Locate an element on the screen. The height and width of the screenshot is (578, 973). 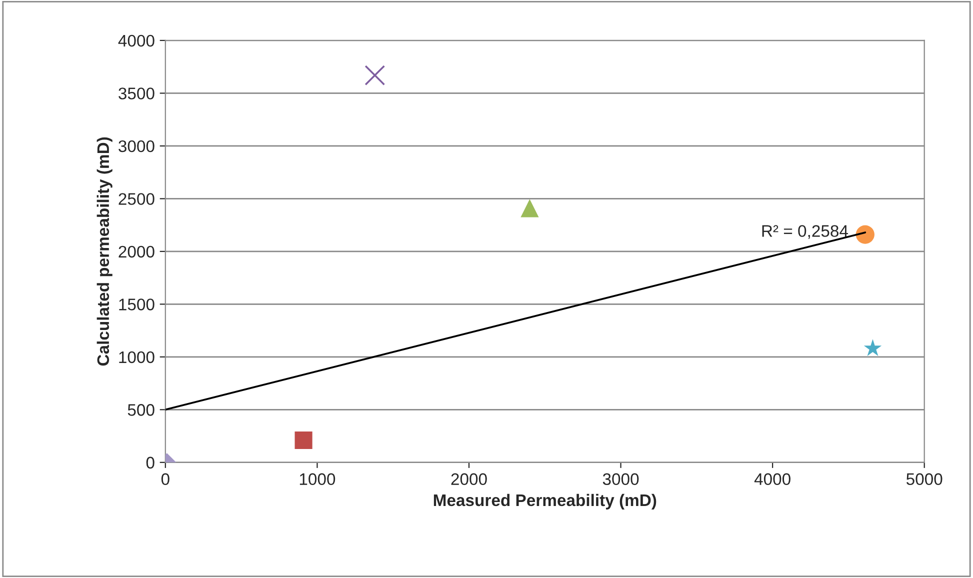
y-tick-label: 4000 is located at coordinates (136, 40).